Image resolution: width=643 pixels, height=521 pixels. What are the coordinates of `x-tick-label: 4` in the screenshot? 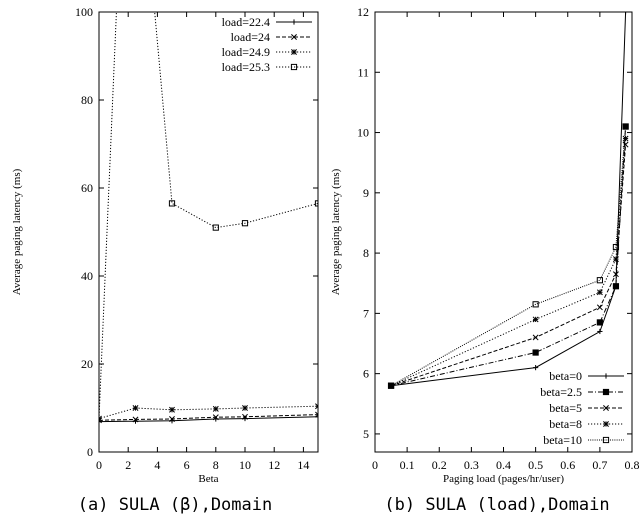 It's located at (157, 465).